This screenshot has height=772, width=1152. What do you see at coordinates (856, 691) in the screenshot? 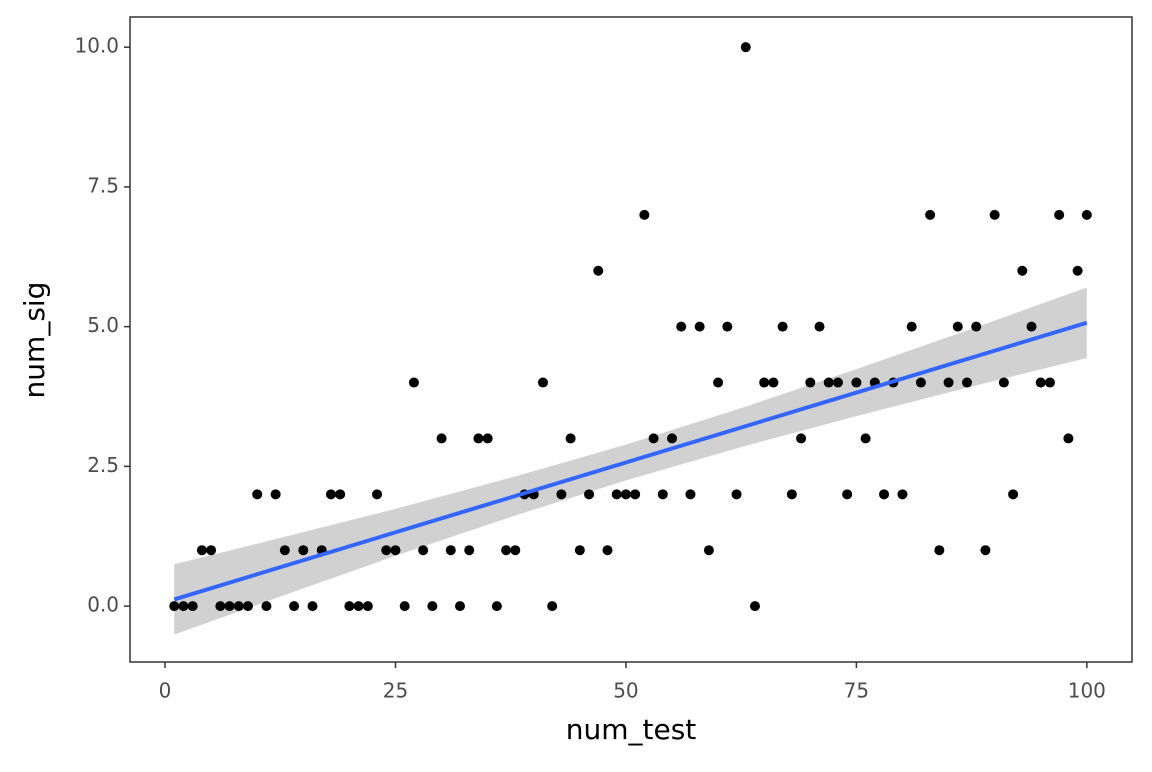
I see `x-tick-label: 75` at bounding box center [856, 691].